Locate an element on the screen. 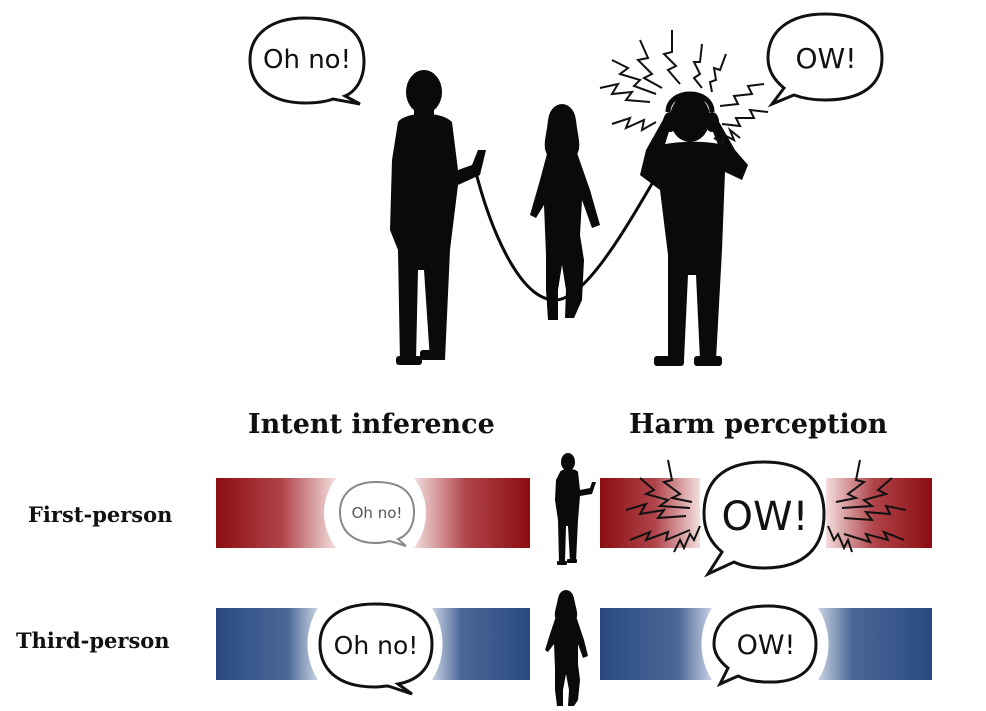 The image size is (986, 711). header-harm-perception: Harm perception is located at coordinates (758, 424).